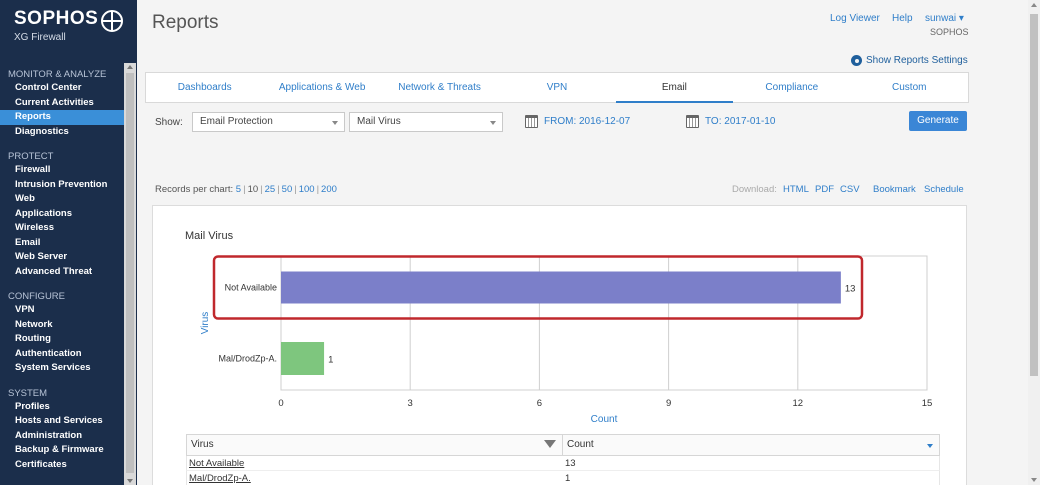 Image resolution: width=1040 pixels, height=485 pixels. What do you see at coordinates (48, 353) in the screenshot?
I see `sidebar-item-authentication: Authentication` at bounding box center [48, 353].